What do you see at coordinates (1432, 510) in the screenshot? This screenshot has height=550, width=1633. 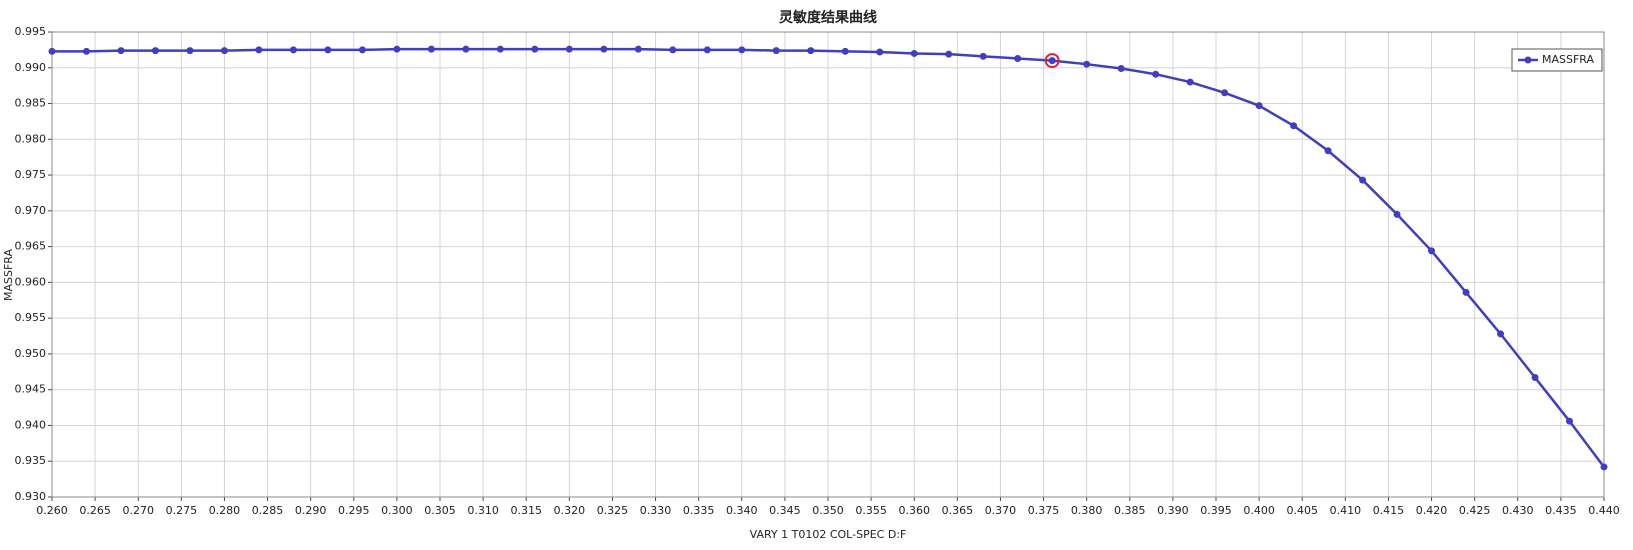 I see `x-tick-label: 0.420` at bounding box center [1432, 510].